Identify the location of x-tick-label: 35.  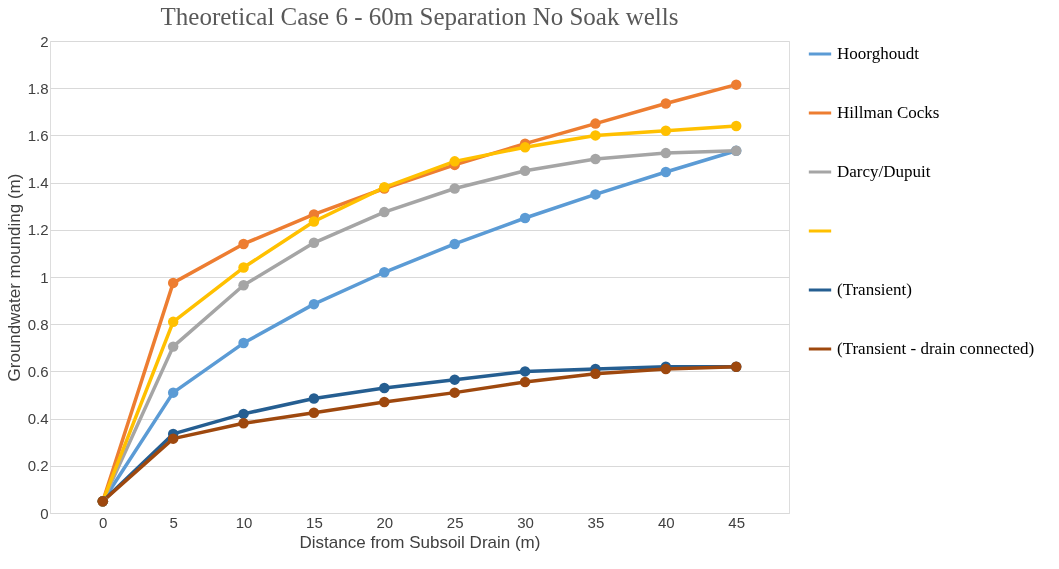
(596, 522).